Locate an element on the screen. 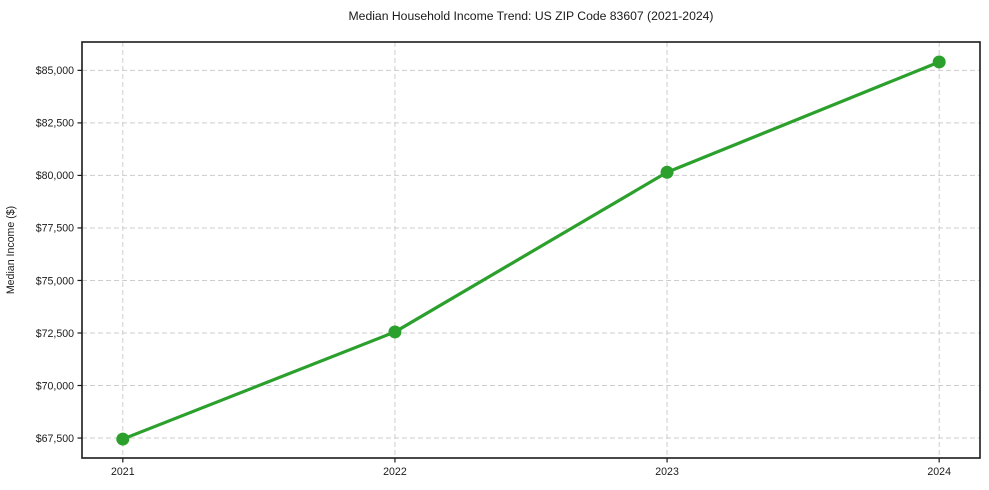 Image resolution: width=989 pixels, height=490 pixels. y-tick-label: $80,000 is located at coordinates (55, 176).